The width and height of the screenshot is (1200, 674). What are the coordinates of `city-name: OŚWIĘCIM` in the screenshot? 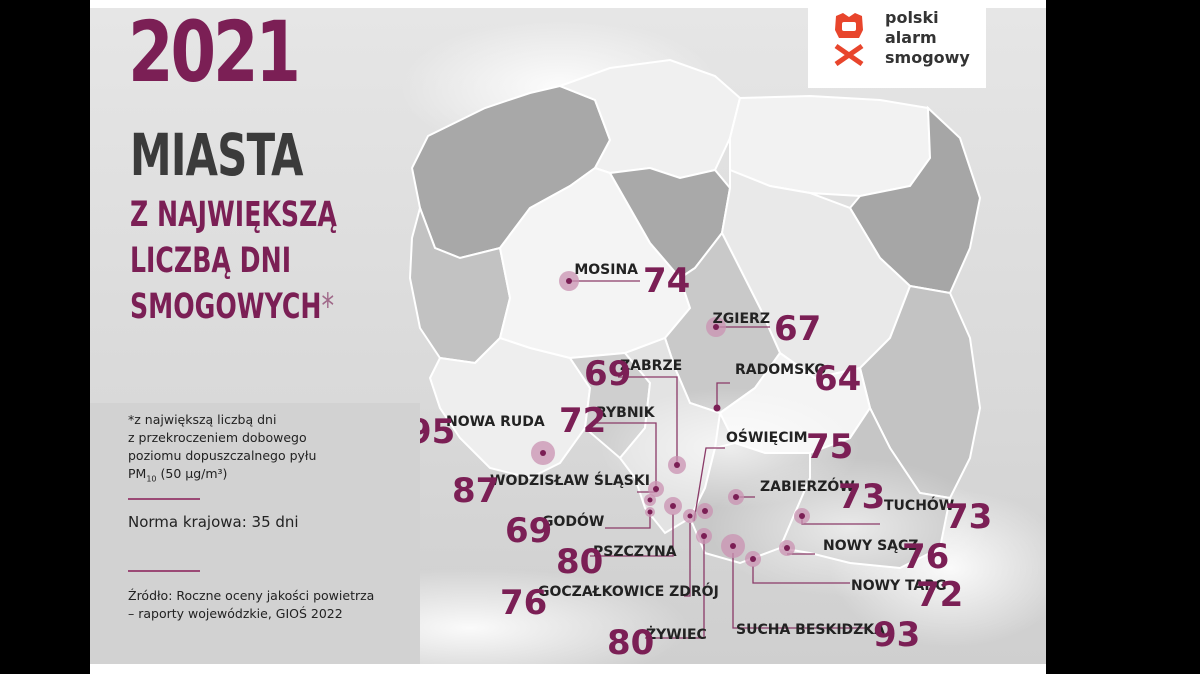 It's located at (767, 437).